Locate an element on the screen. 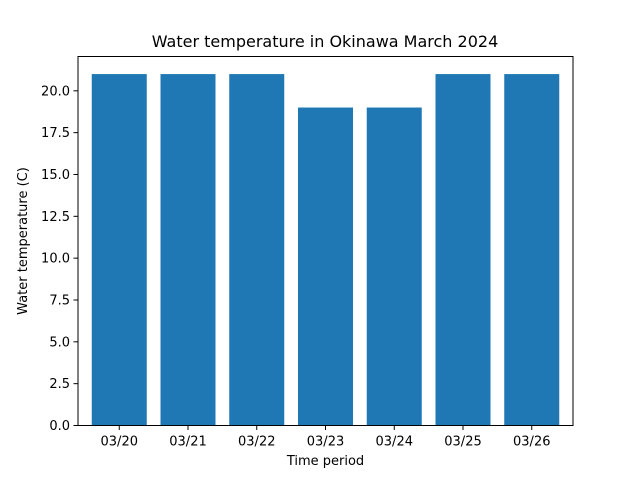 This screenshot has height=477, width=631. y-tick-label: 12.5 is located at coordinates (55, 217).